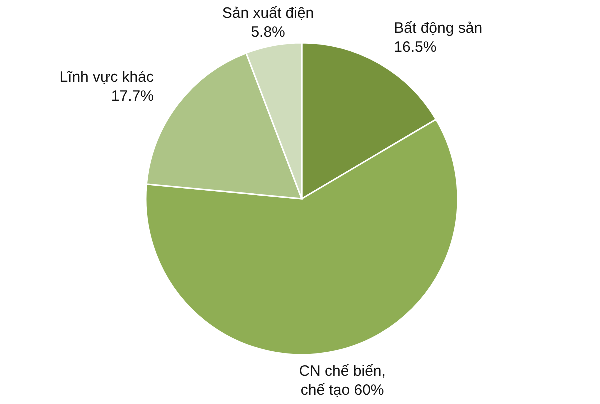 Image resolution: width=600 pixels, height=404 pixels. Describe the element at coordinates (268, 13) in the screenshot. I see `slice-label: Sản xuất điện` at that location.